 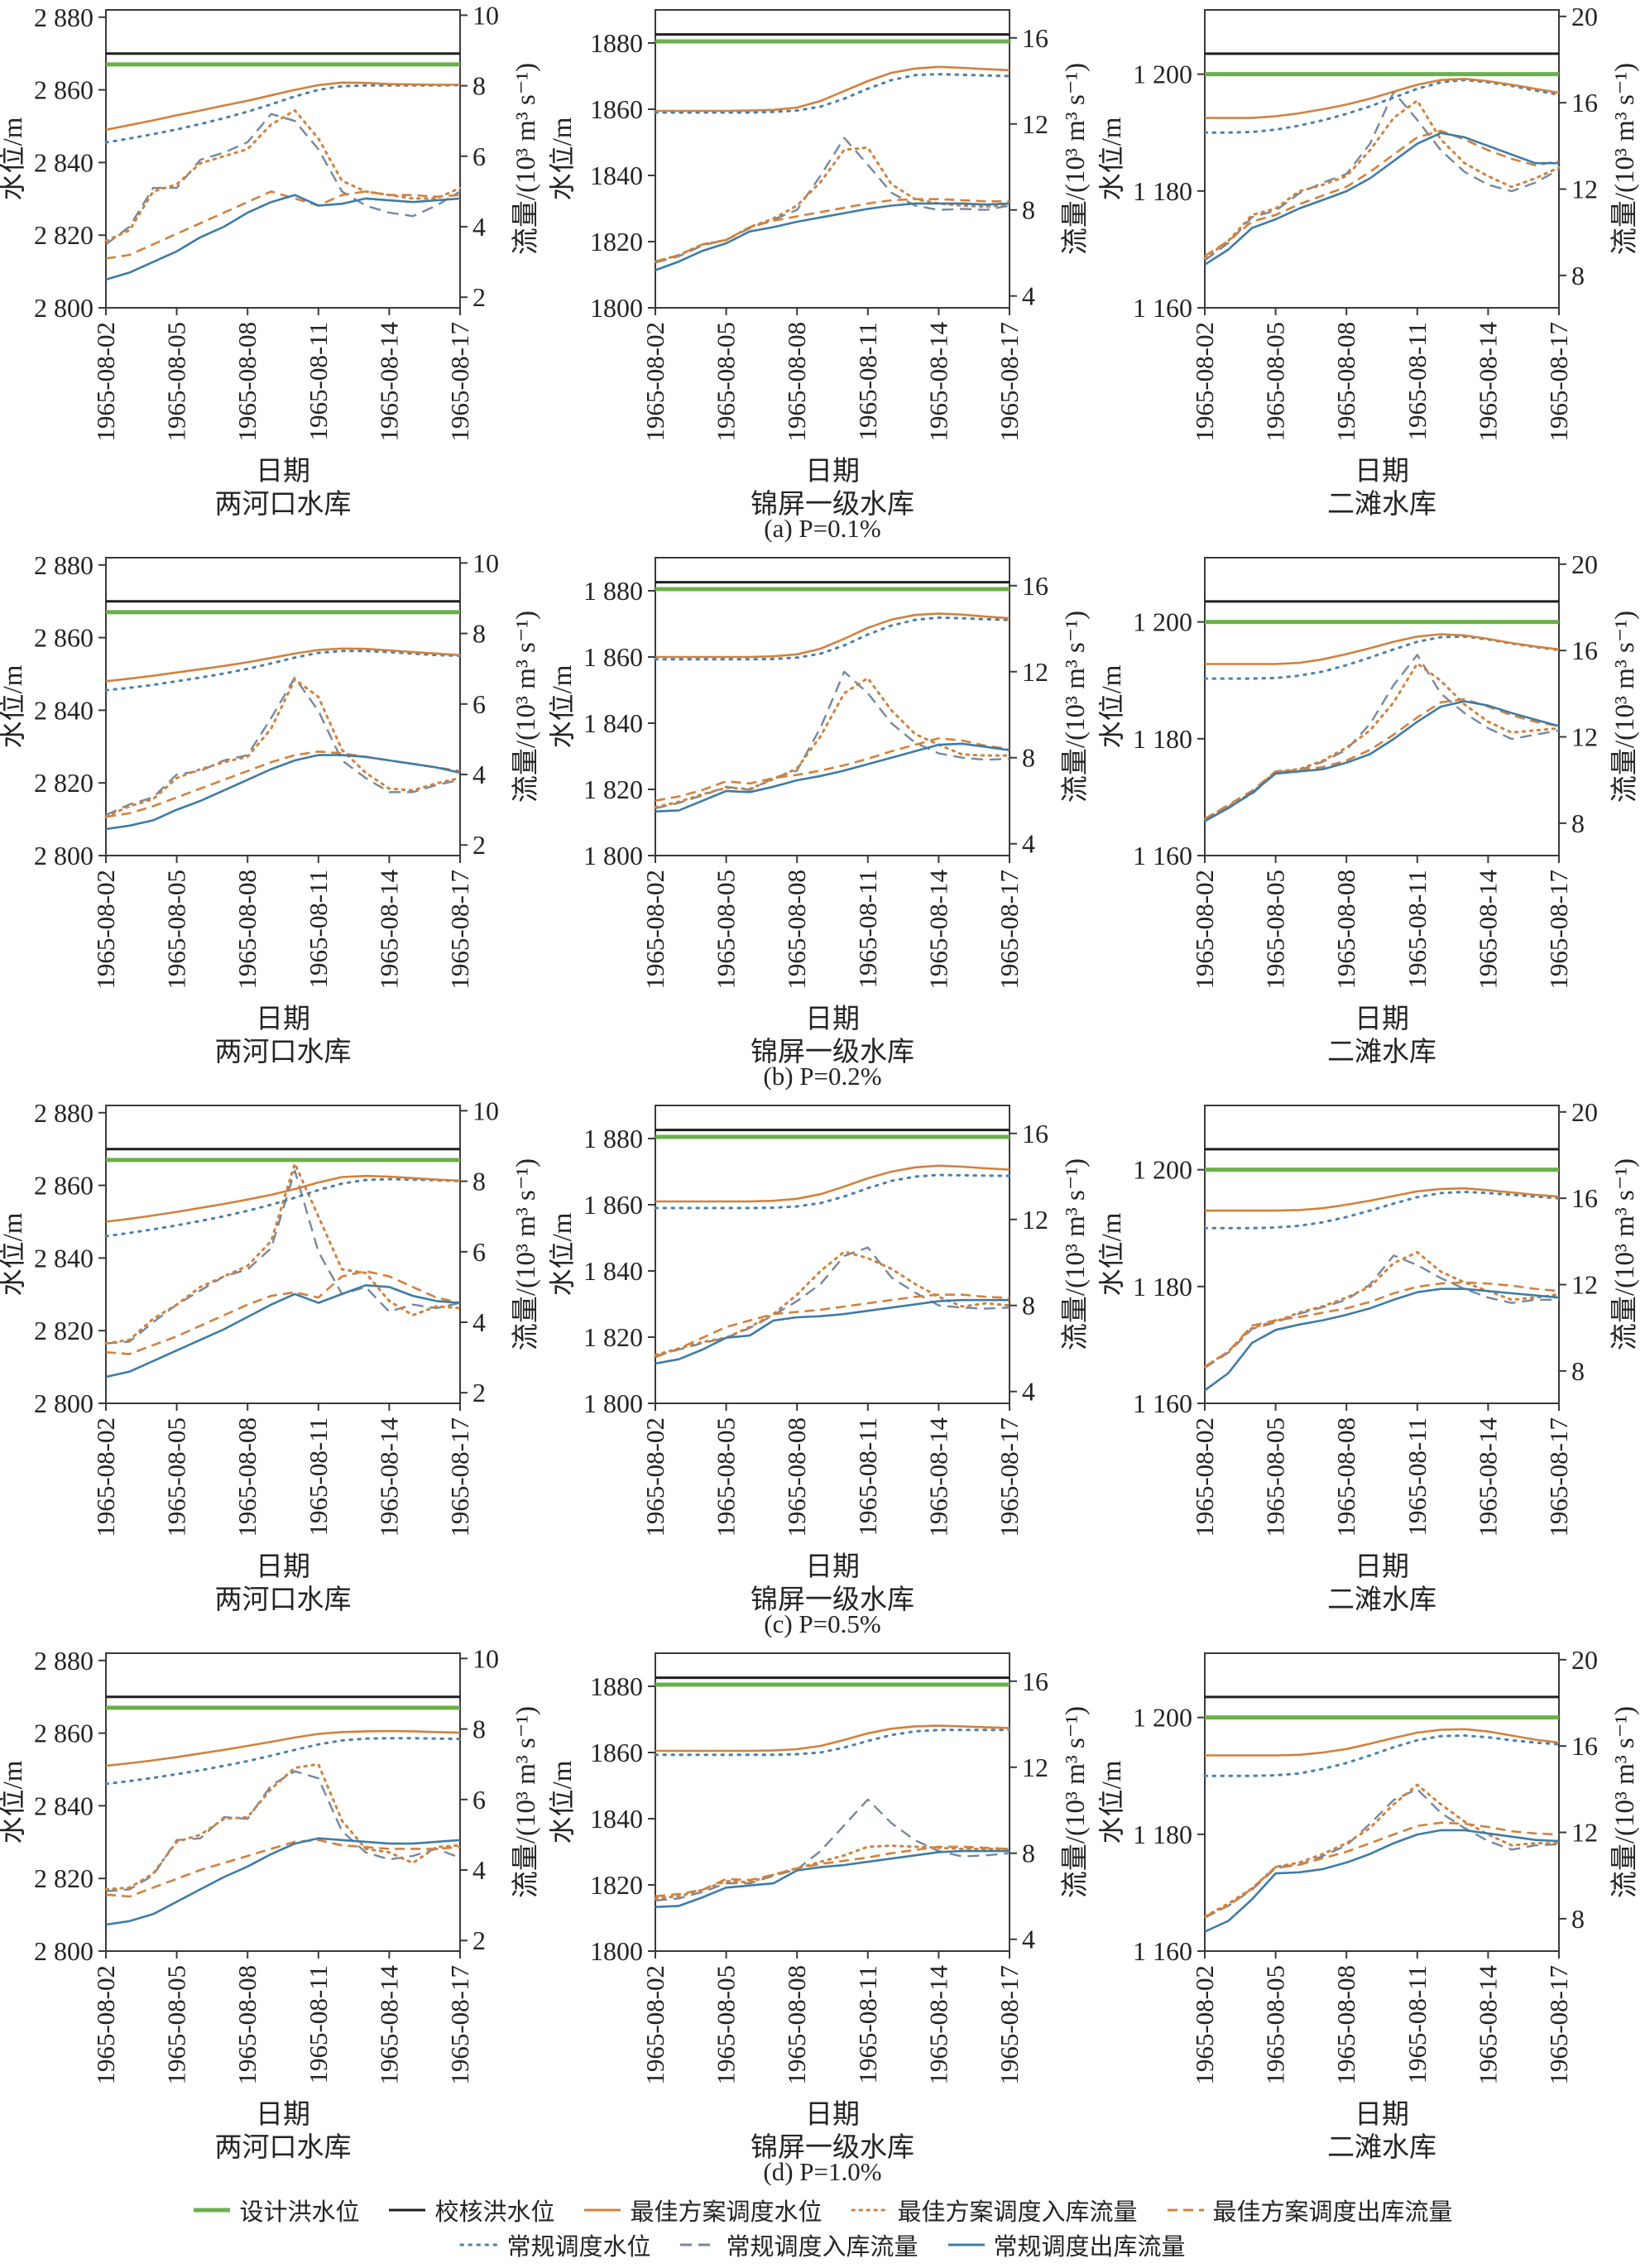 I want to click on y-left-tick-label: 1 840, so click(x=613, y=723).